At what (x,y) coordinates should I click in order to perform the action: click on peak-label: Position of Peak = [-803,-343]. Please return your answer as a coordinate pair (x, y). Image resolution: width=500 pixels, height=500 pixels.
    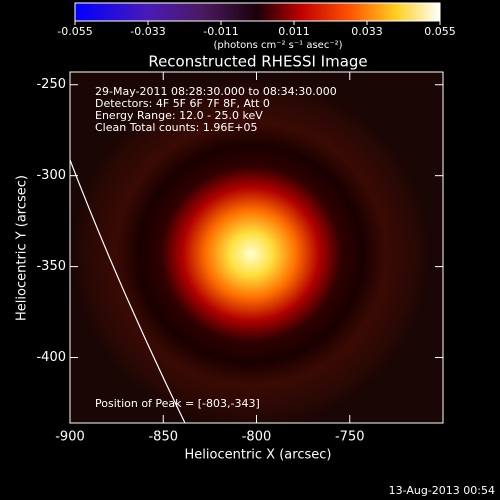
    Looking at the image, I should click on (177, 403).